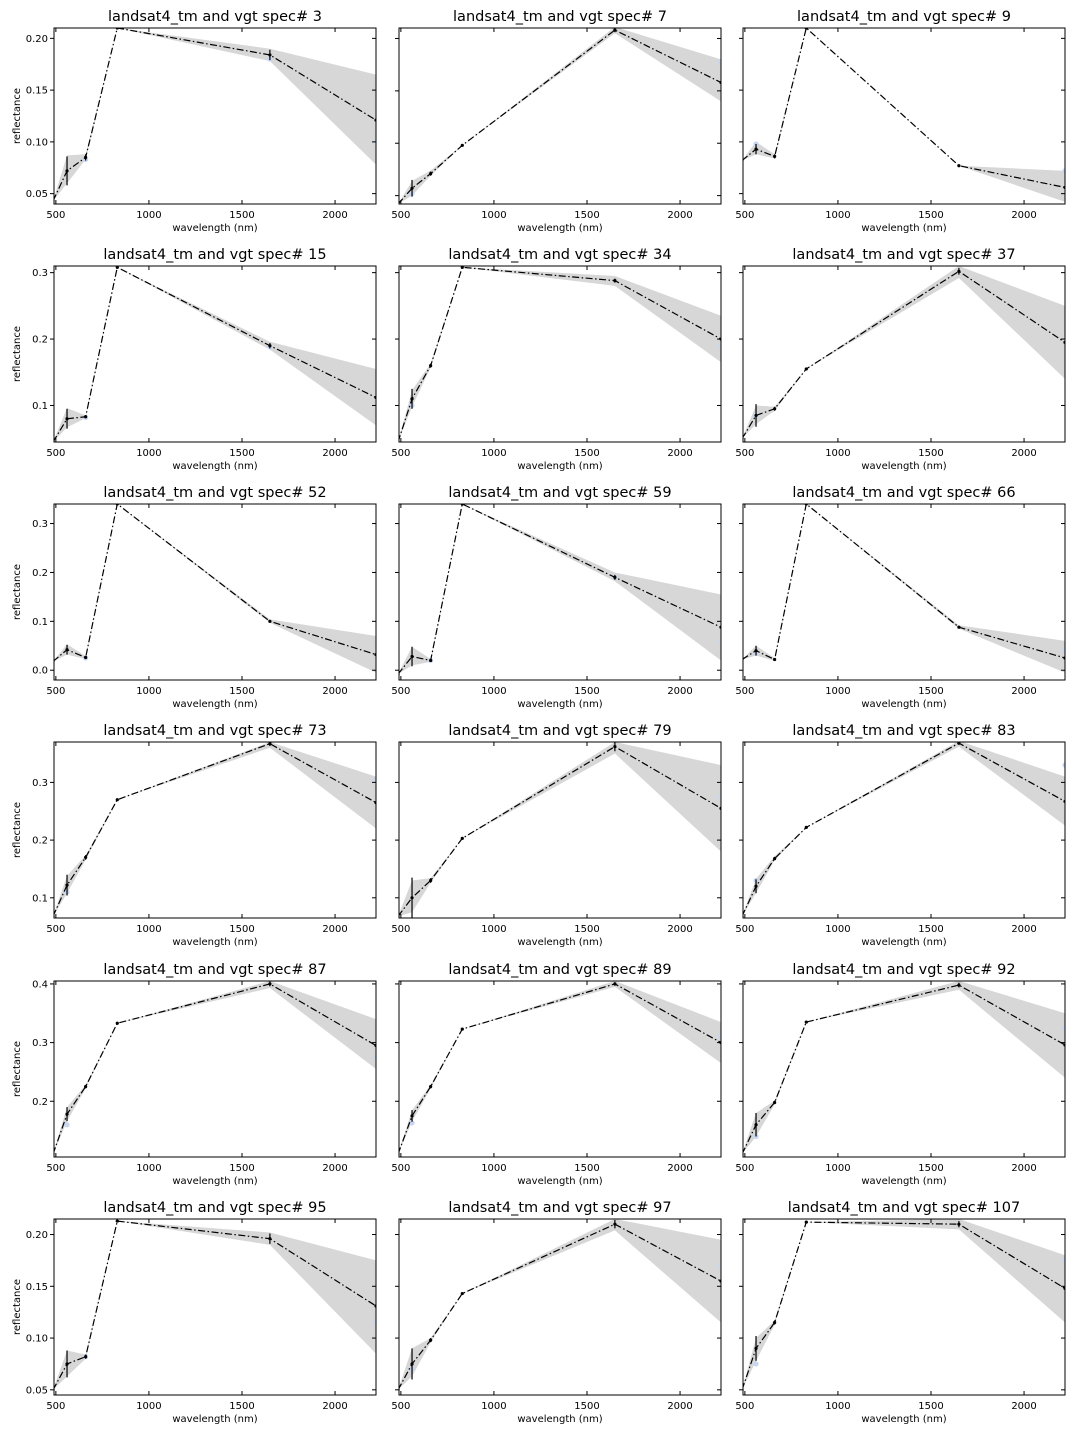 This screenshot has height=1440, width=1080. What do you see at coordinates (17, 354) in the screenshot?
I see `y-axis-label: reflectance` at bounding box center [17, 354].